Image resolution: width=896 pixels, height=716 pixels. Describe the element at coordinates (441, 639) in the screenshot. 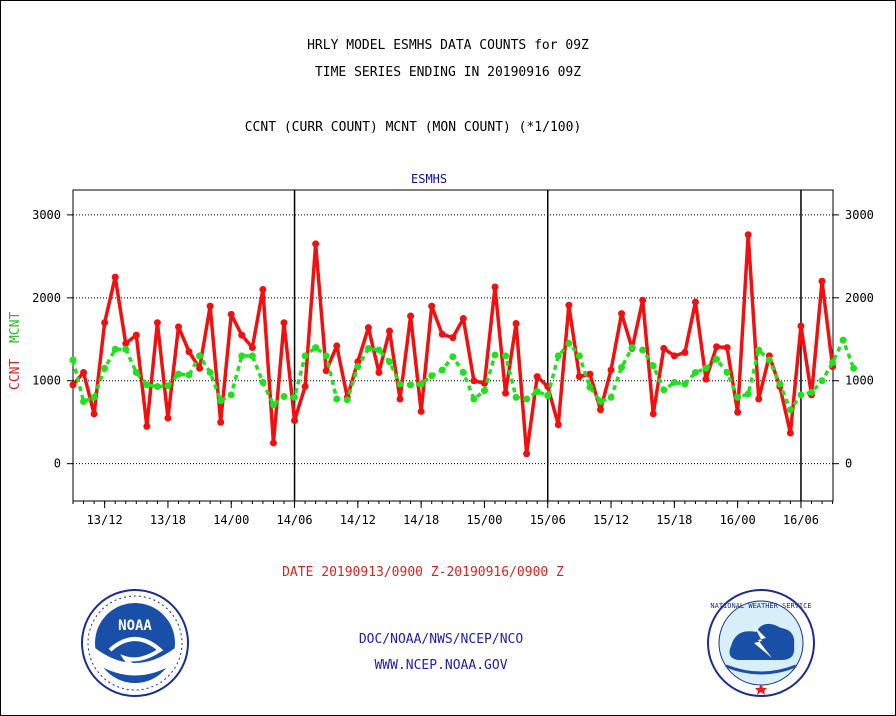

I see `footer-doc: DOC/NOAA/NWS/NCEP/NCO` at that location.